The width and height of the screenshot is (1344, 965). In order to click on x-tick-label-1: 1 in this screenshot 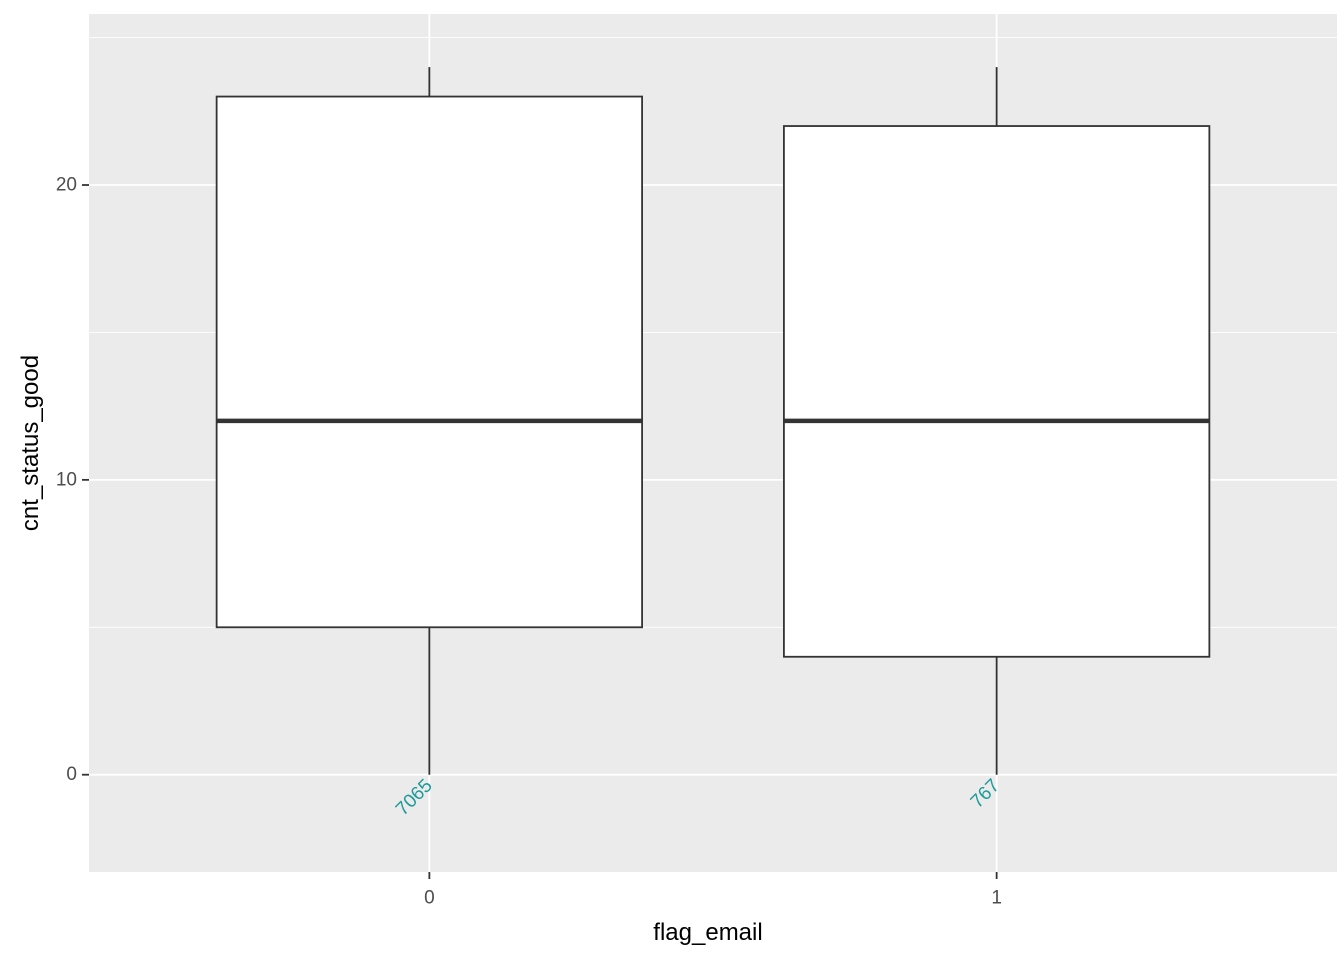, I will do `click(996, 898)`.